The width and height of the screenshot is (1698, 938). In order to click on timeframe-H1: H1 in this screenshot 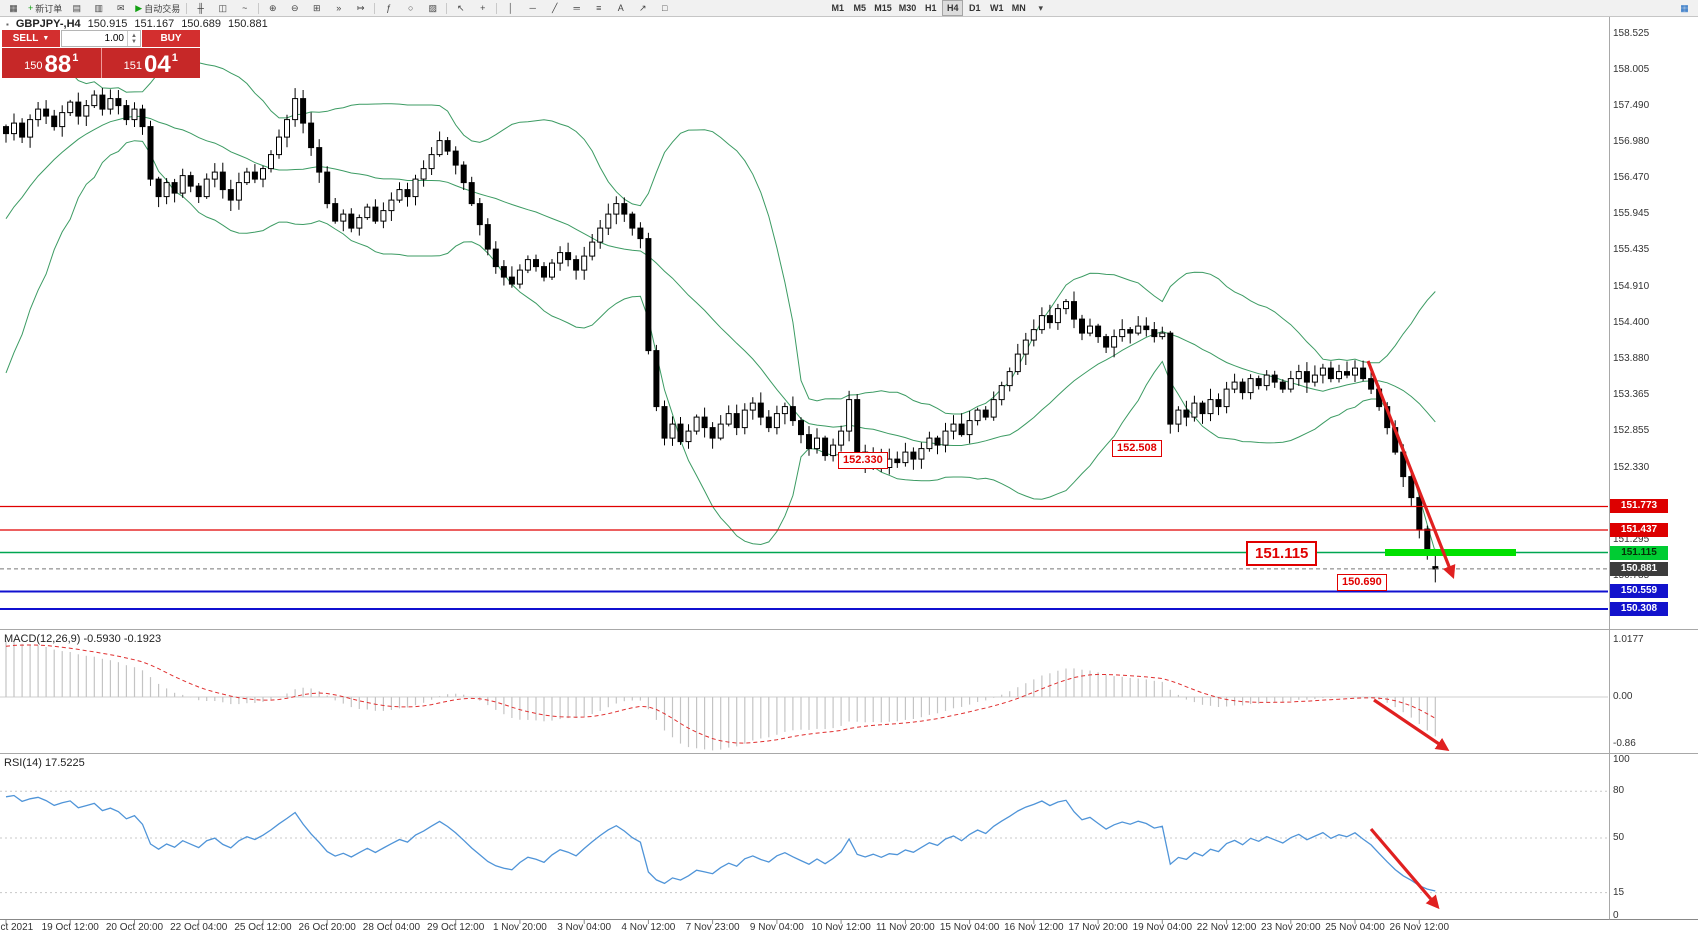, I will do `click(930, 8)`.